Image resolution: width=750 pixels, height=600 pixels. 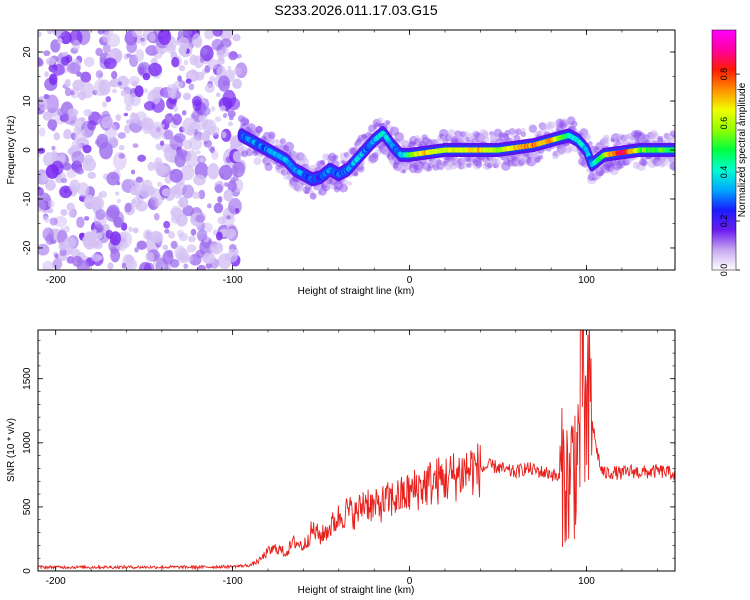 What do you see at coordinates (11, 450) in the screenshot?
I see `snr-y-label: SNR (10 * v/v)` at bounding box center [11, 450].